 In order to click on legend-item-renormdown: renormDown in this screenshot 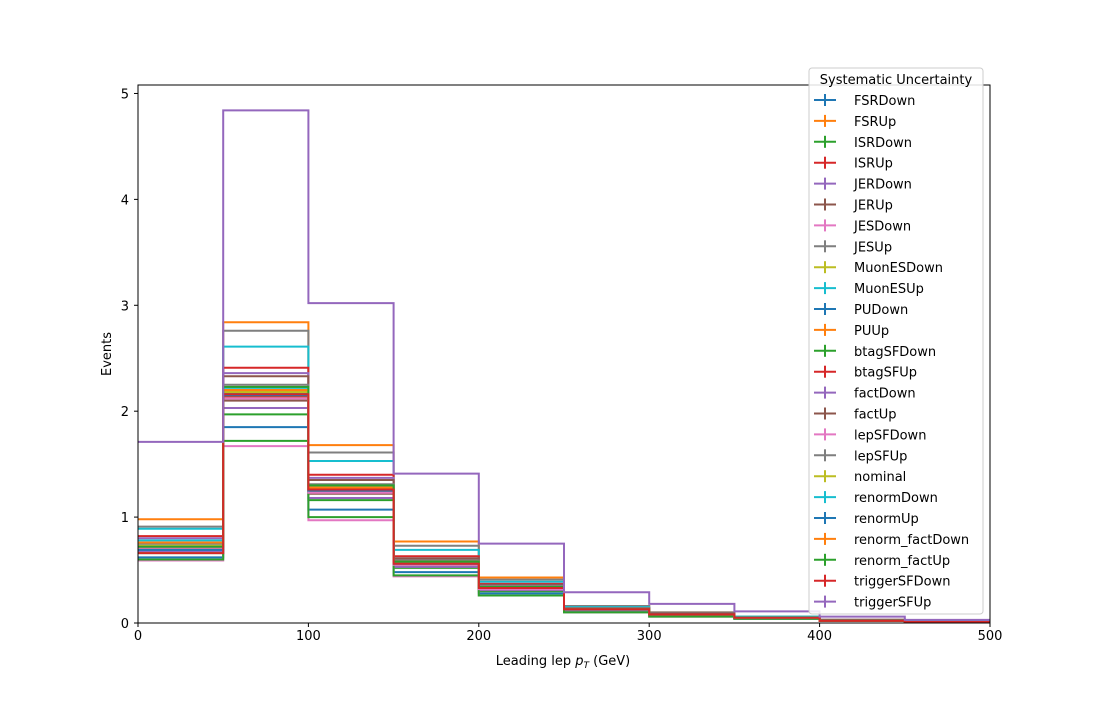, I will do `click(876, 498)`.